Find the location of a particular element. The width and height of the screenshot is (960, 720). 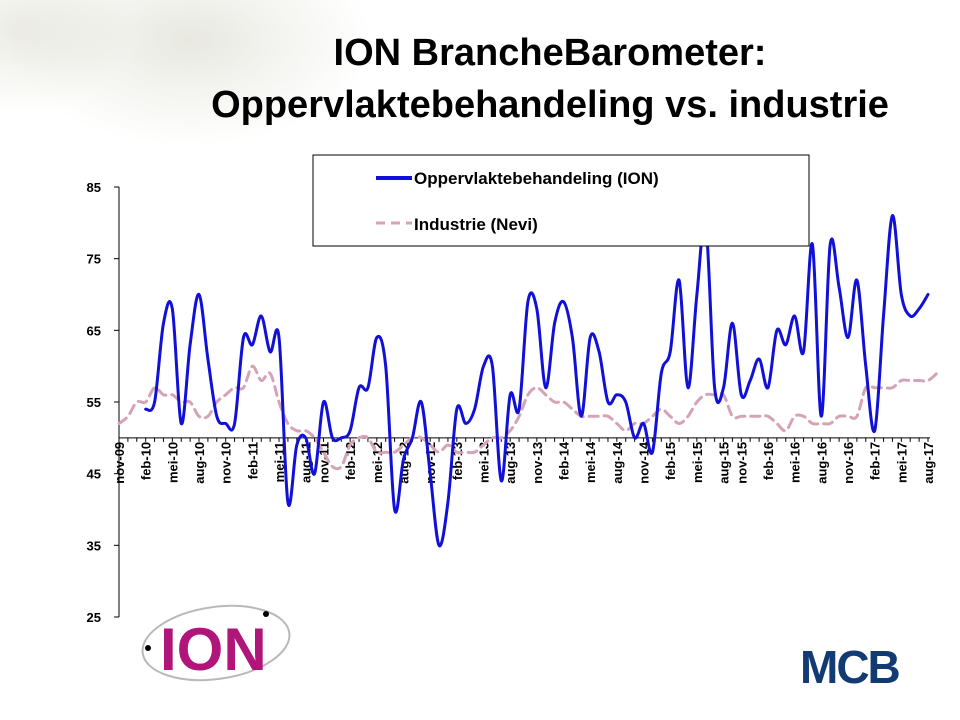

x-tick-label: feb-16 is located at coordinates (768, 461).